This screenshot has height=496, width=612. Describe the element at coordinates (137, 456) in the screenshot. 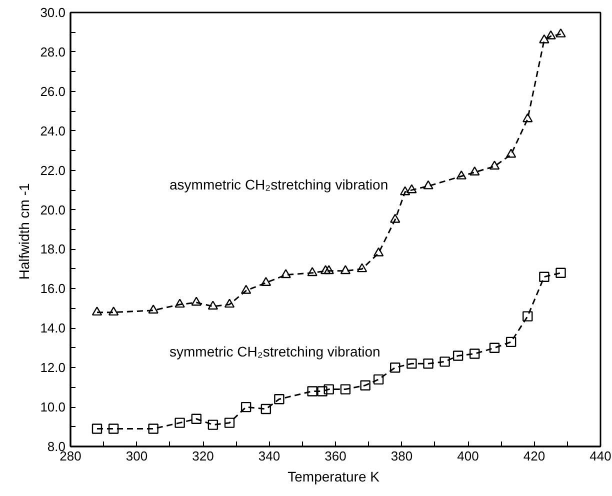

I see `x-tick-label: 300` at that location.